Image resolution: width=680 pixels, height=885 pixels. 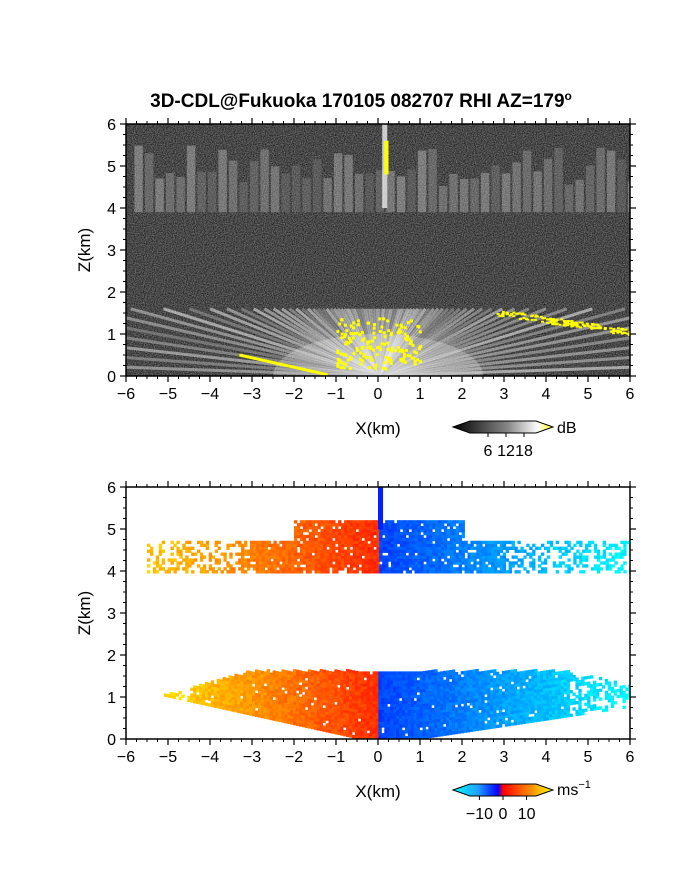 I want to click on reflectivity-fan-ray, so click(x=503, y=370).